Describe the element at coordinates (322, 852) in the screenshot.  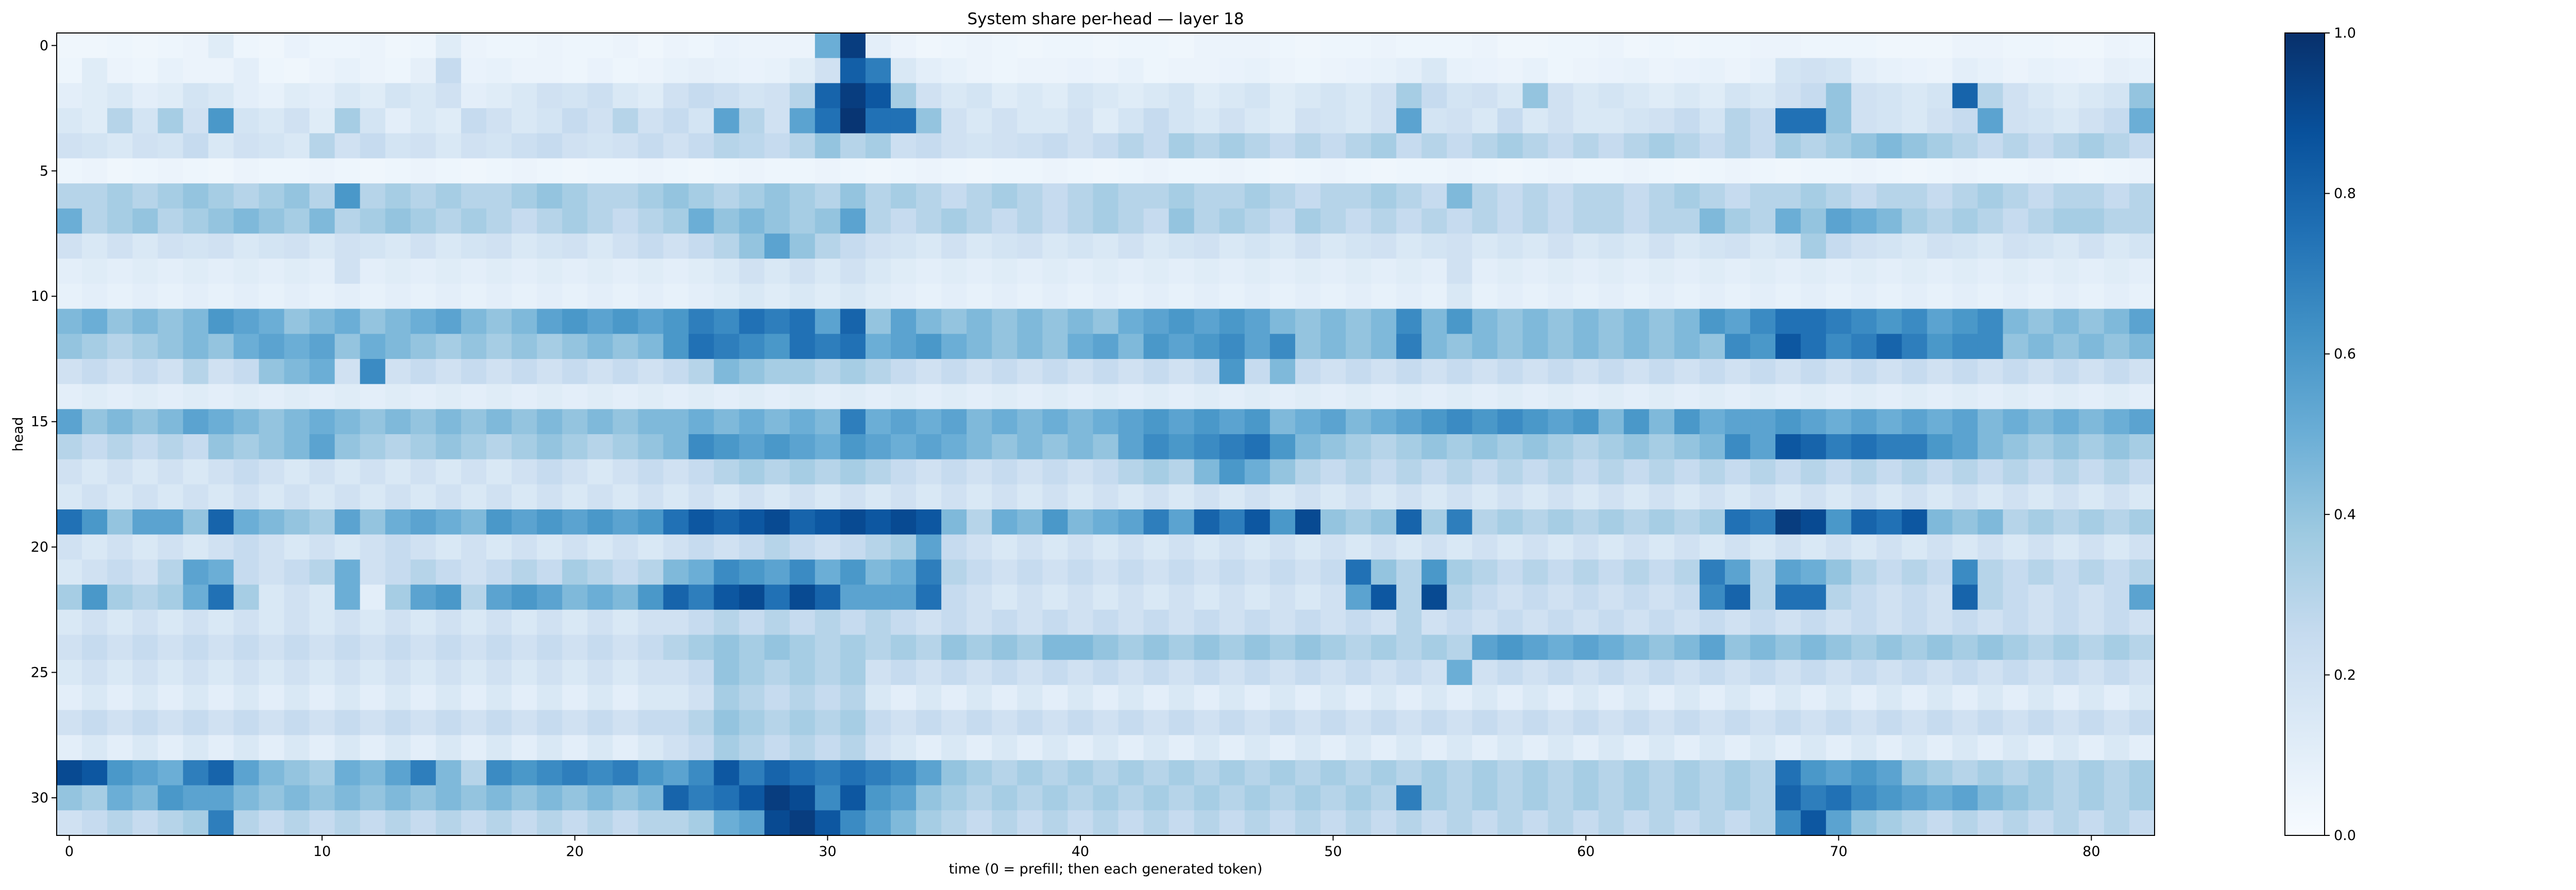
I see `x-tick-label: 10` at that location.